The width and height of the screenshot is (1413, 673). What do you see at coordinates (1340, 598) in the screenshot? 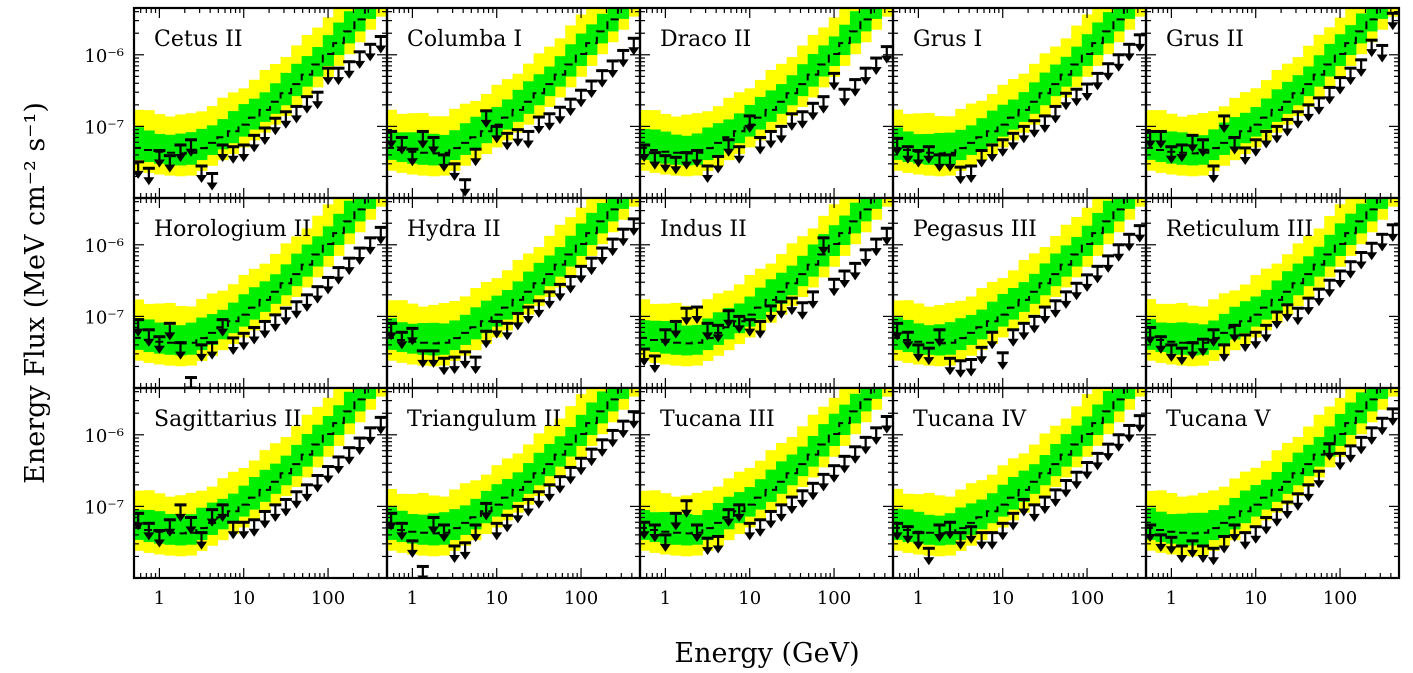
I see `x-tick-label: 100` at bounding box center [1340, 598].